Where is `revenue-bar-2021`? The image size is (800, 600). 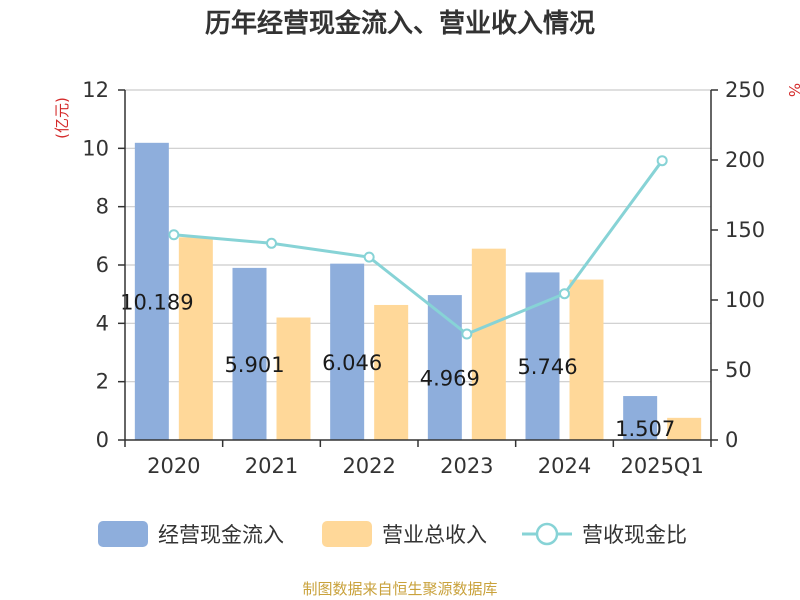
revenue-bar-2021 is located at coordinates (293, 378).